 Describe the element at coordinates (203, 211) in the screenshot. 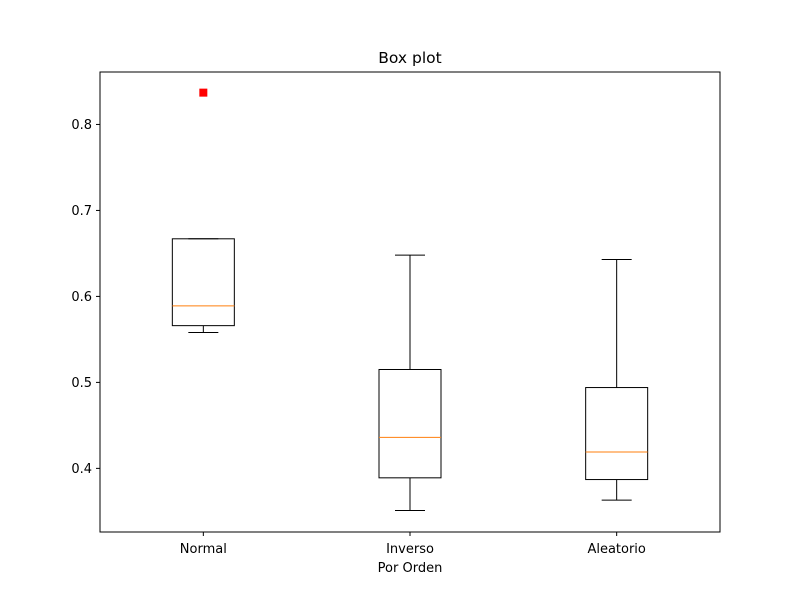

I see `box-group-normal` at that location.